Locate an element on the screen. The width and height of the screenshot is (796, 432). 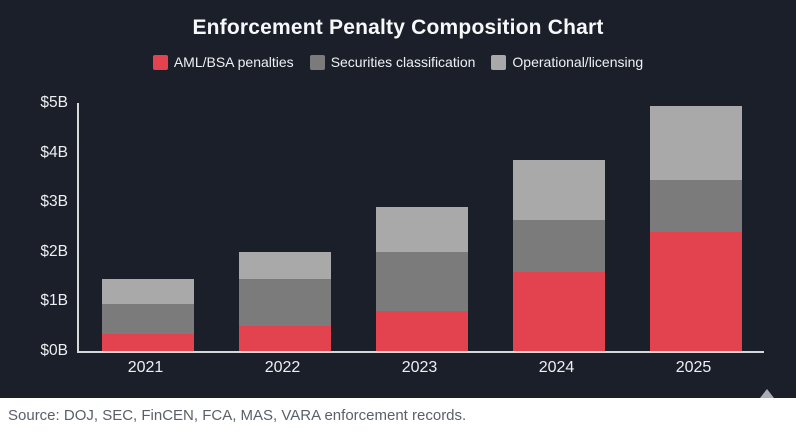
x-tick-label: 2021 is located at coordinates (145, 367).